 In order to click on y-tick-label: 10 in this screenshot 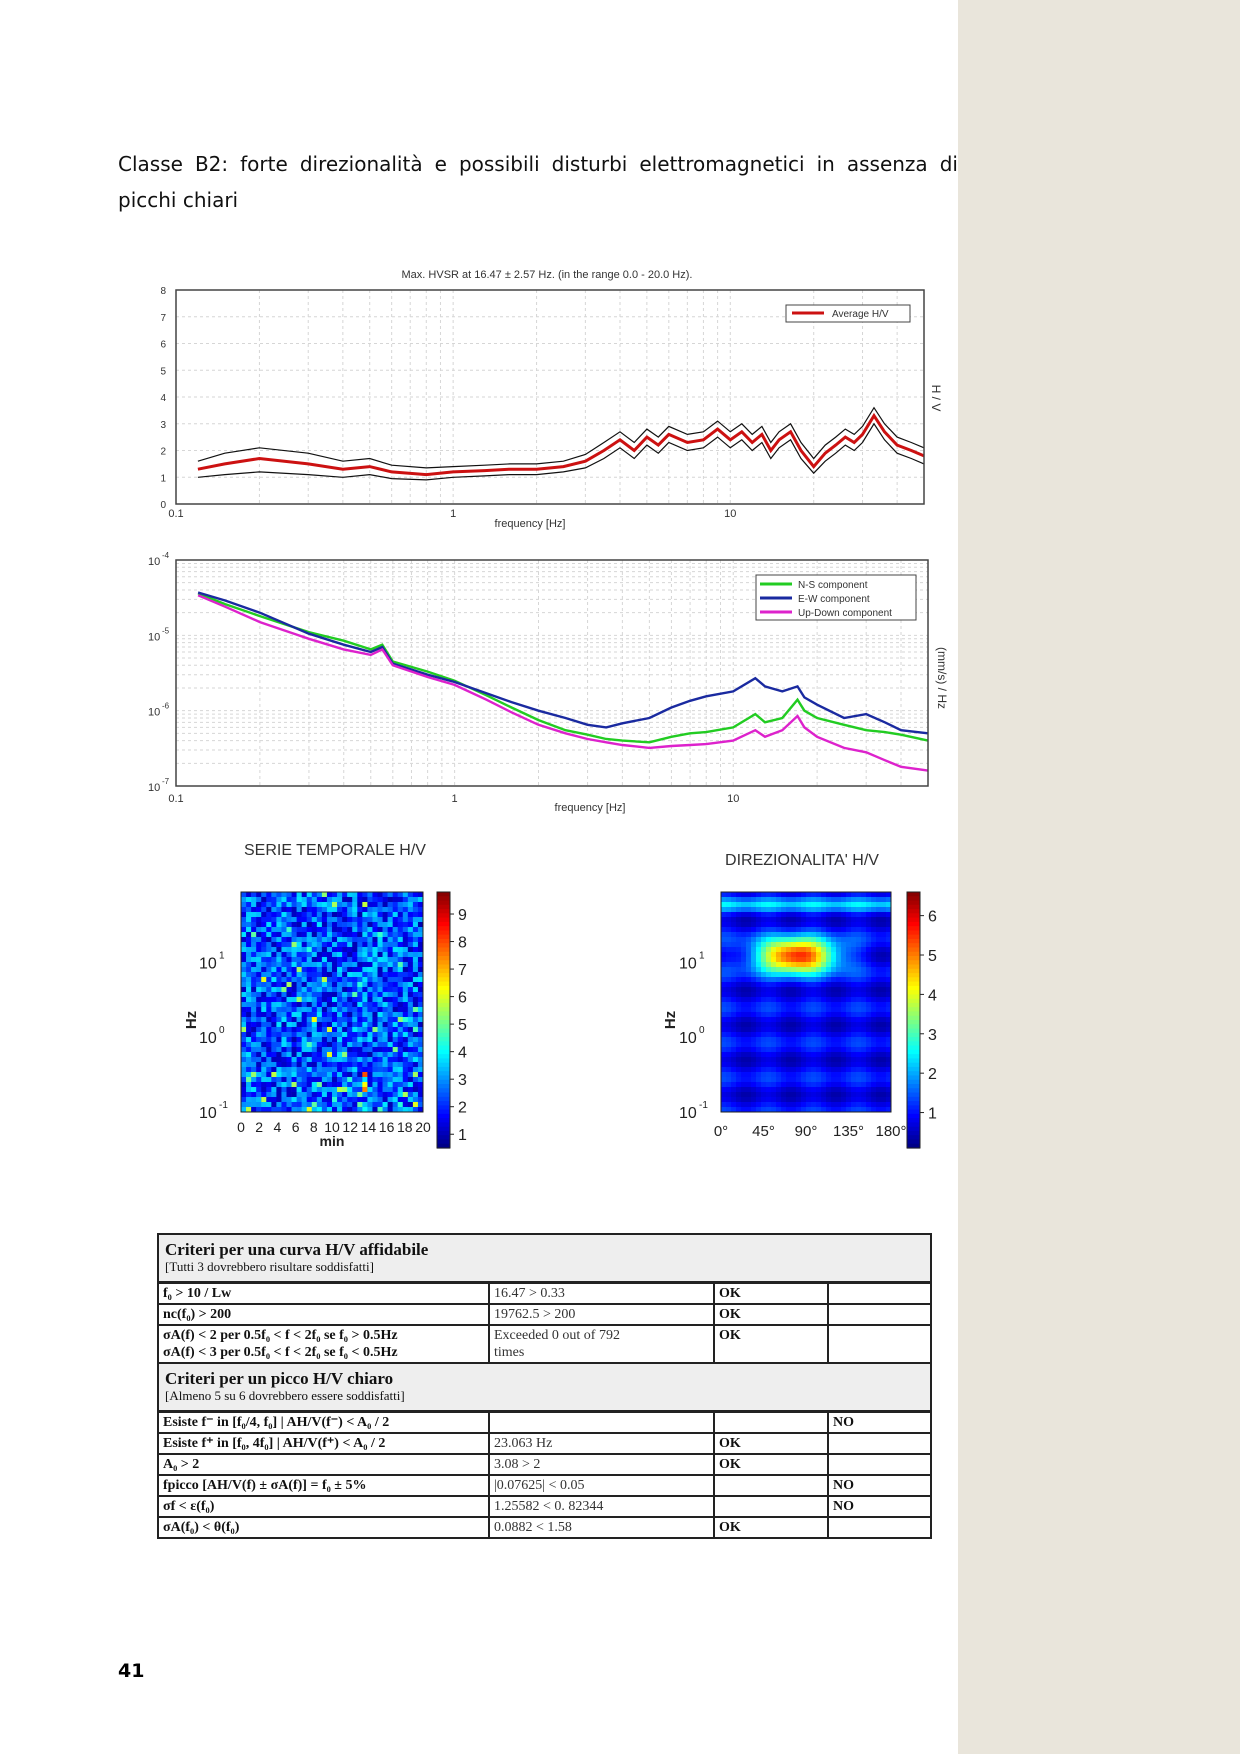, I will do `click(688, 963)`.